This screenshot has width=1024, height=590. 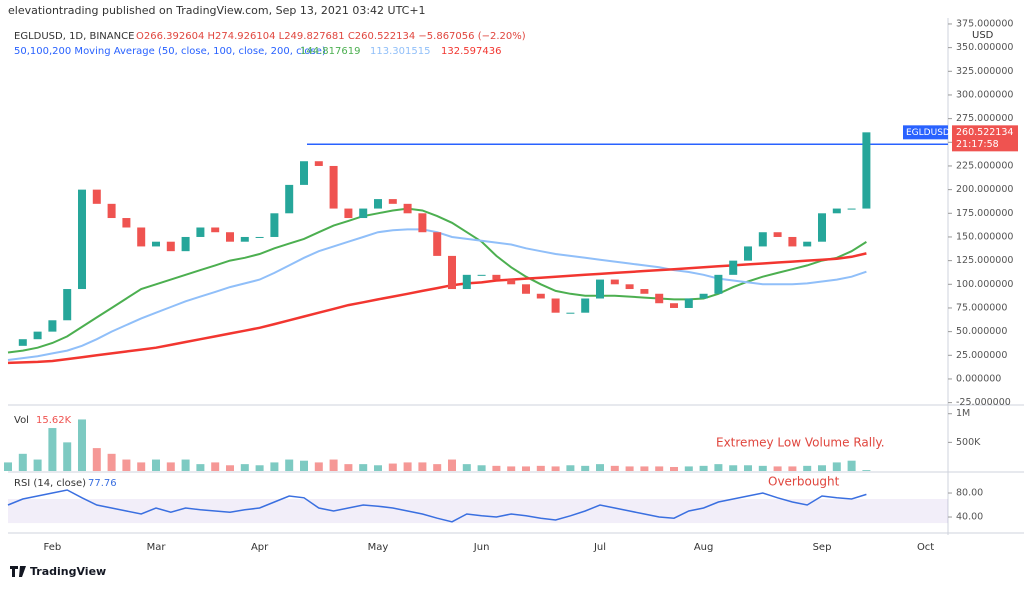 What do you see at coordinates (928, 133) in the screenshot?
I see `symbol-tag-text: EGLDUSD` at bounding box center [928, 133].